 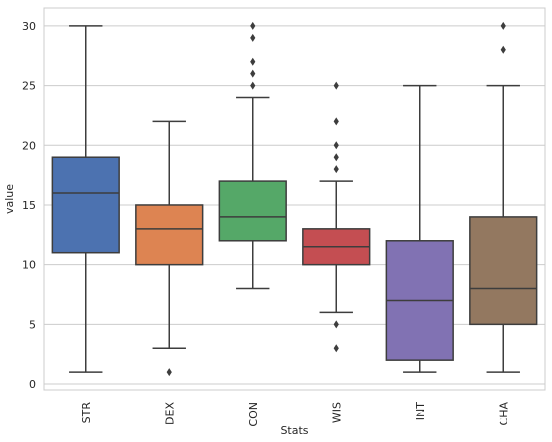 What do you see at coordinates (29, 145) in the screenshot?
I see `y-tick-label-20: 20` at bounding box center [29, 145].